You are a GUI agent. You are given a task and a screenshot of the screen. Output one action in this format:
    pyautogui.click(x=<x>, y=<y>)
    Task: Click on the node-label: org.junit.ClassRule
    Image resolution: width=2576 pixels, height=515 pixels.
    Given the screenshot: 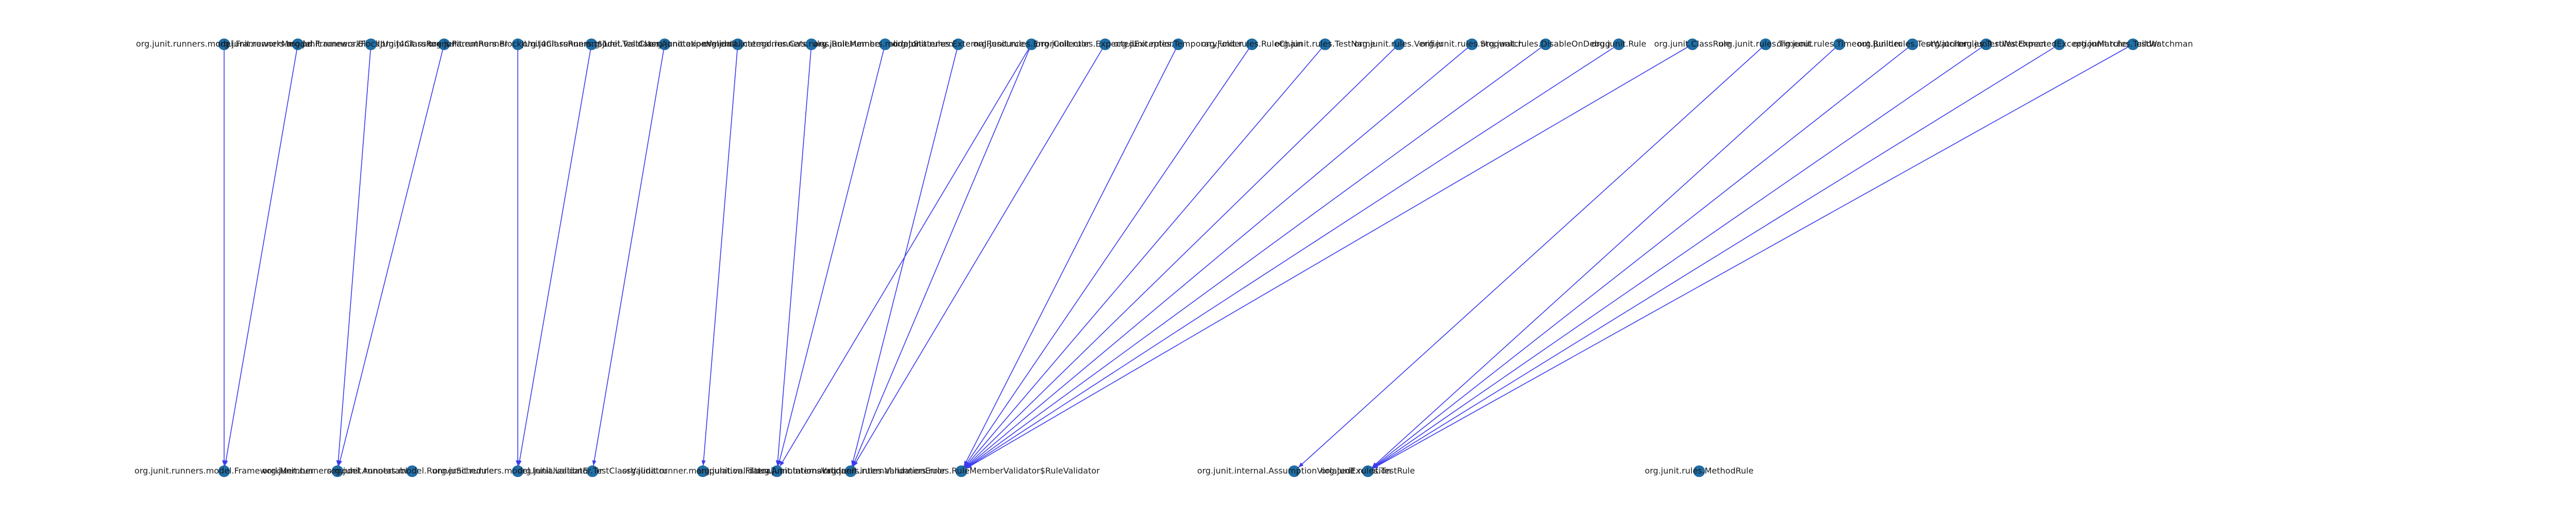 What is the action you would take?
    pyautogui.click(x=1692, y=44)
    